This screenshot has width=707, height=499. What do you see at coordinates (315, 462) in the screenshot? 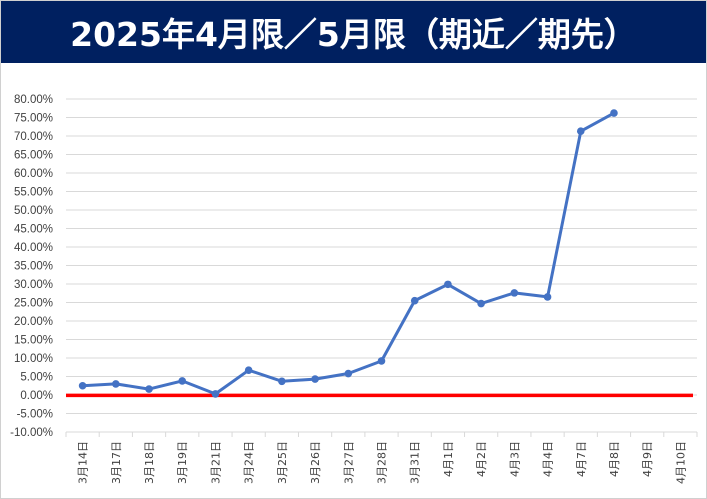
I see `x-tick-label: 3月26日` at bounding box center [315, 462].